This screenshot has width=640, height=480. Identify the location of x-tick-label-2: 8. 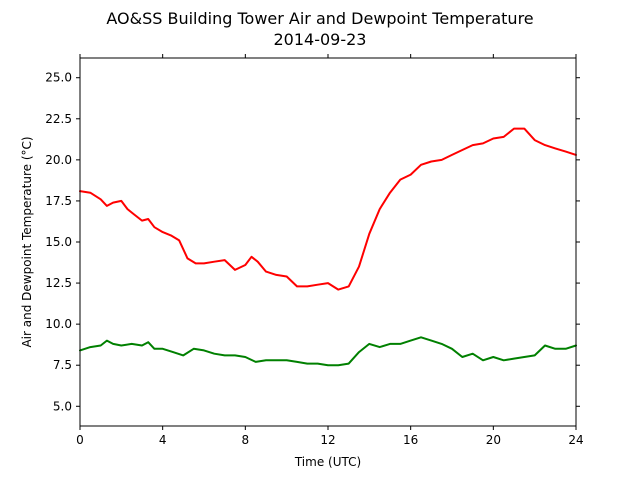
(246, 440).